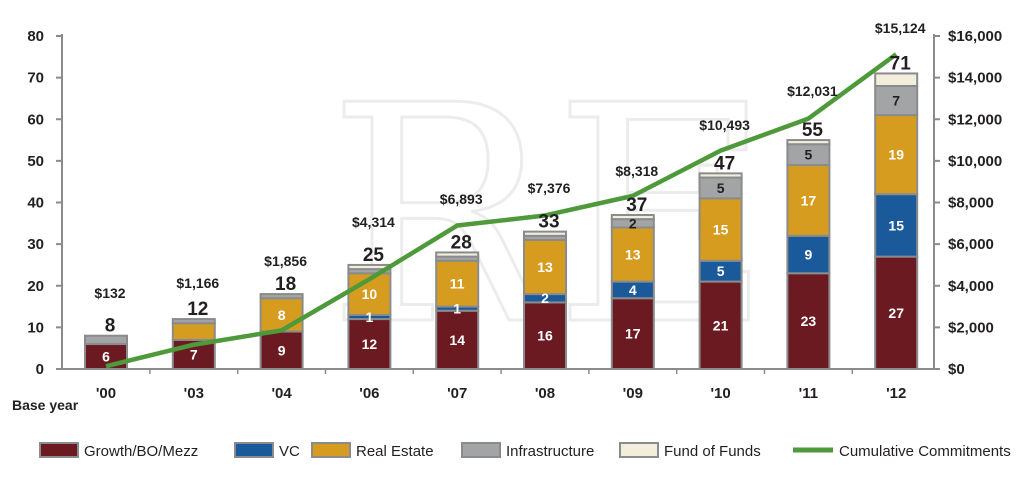 This screenshot has height=480, width=1024. I want to click on right-tick-label: $2,000, so click(971, 327).